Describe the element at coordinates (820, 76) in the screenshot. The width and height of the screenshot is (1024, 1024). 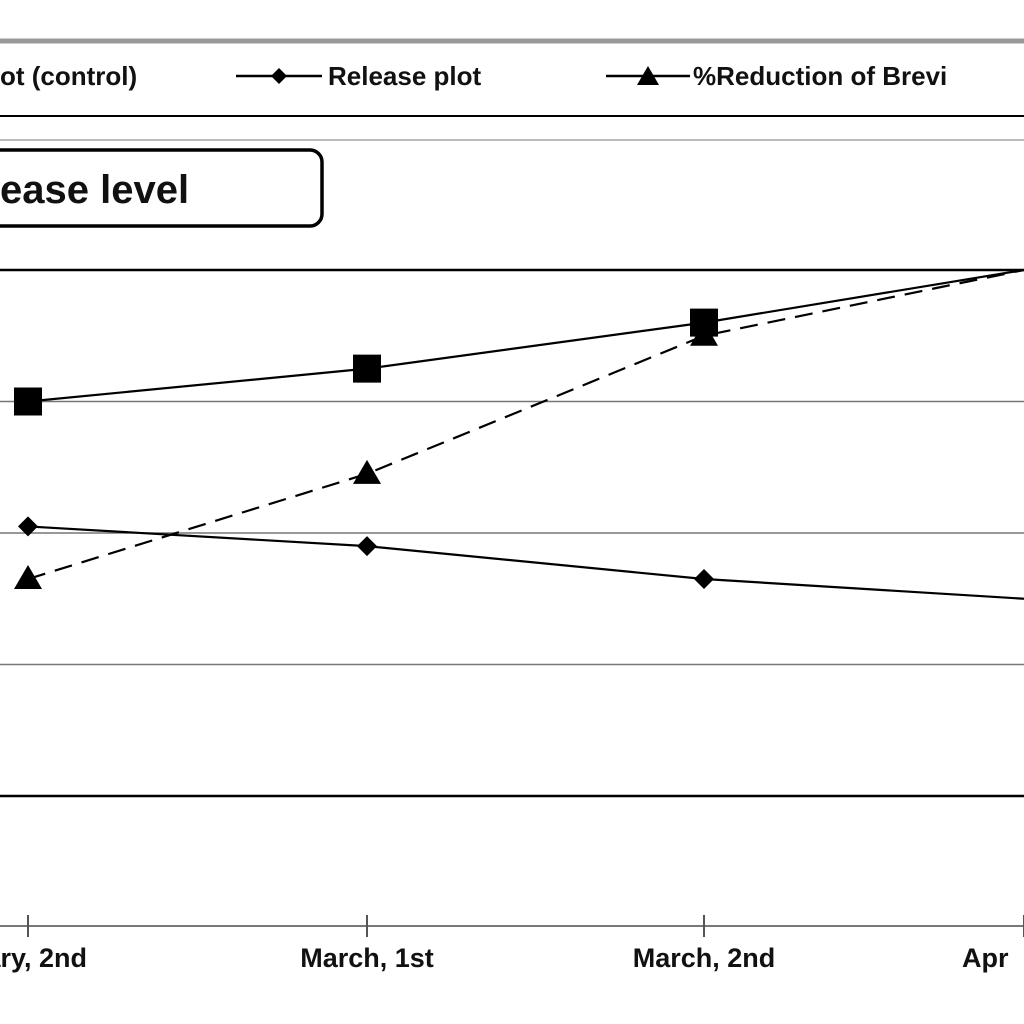
I see `legend-label-reduction: %Reduction of Brevi` at that location.